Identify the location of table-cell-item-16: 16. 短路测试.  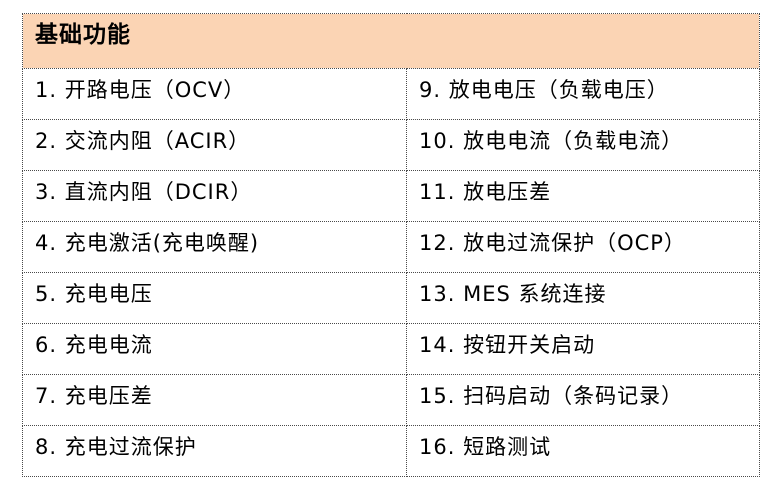
(583, 451).